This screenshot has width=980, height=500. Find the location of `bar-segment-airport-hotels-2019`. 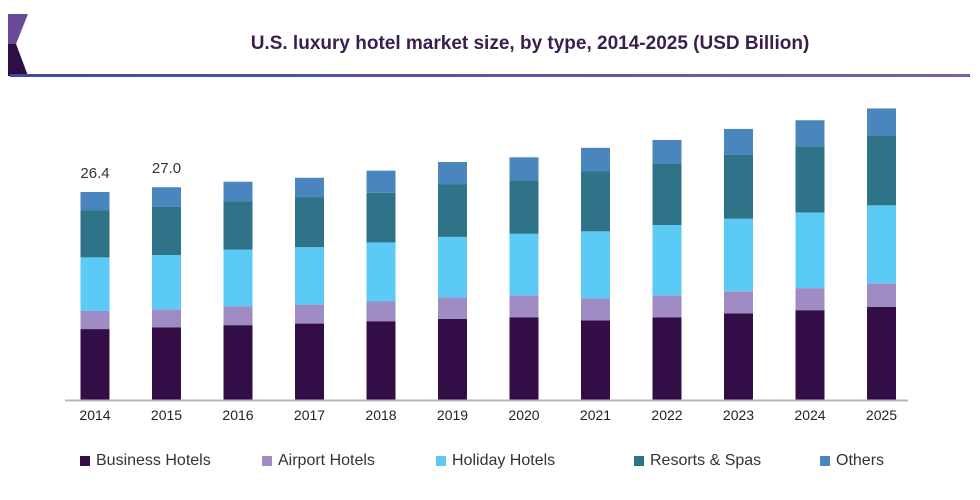

bar-segment-airport-hotels-2019 is located at coordinates (452, 308).